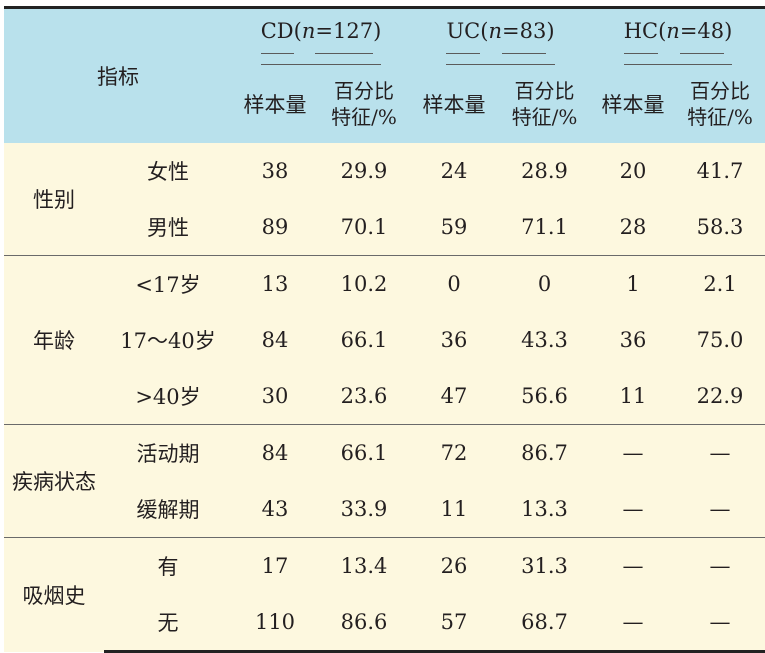 The height and width of the screenshot is (653, 765). Describe the element at coordinates (168, 340) in the screenshot. I see `subcategory-cell: 17～40岁` at that location.